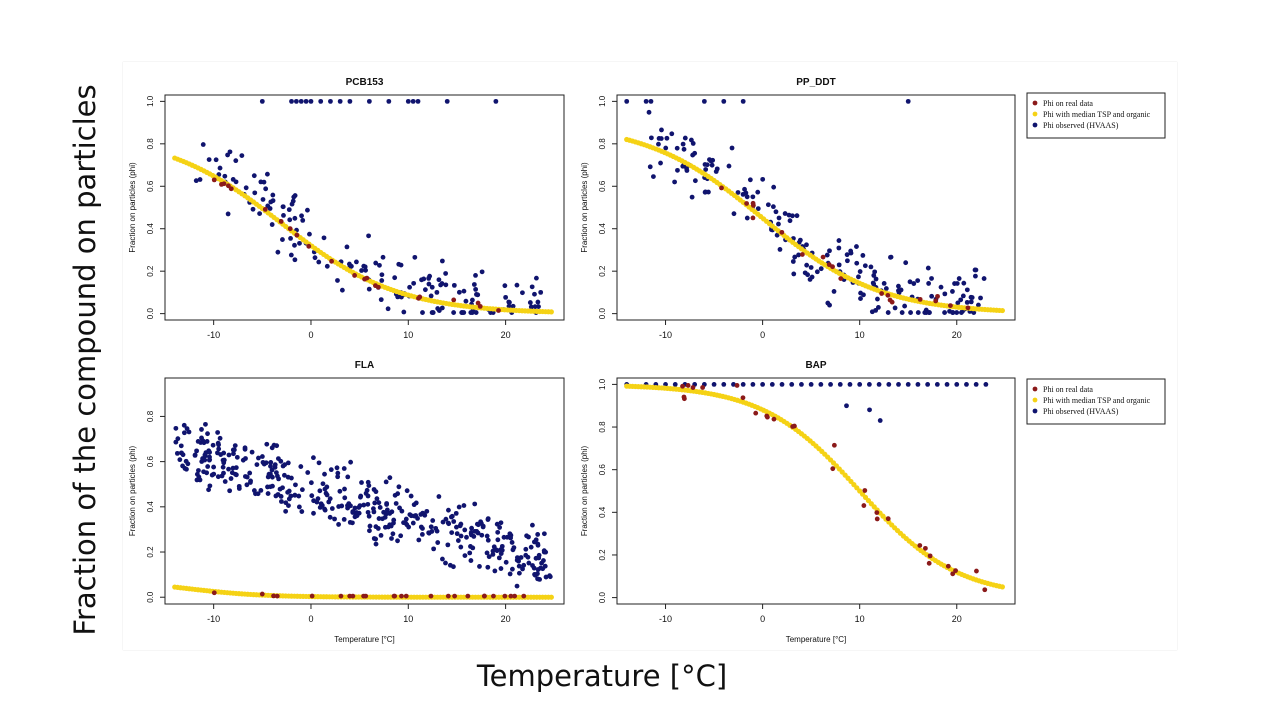  What do you see at coordinates (150, 144) in the screenshot?
I see `y-tick-label: 0.8` at bounding box center [150, 144].